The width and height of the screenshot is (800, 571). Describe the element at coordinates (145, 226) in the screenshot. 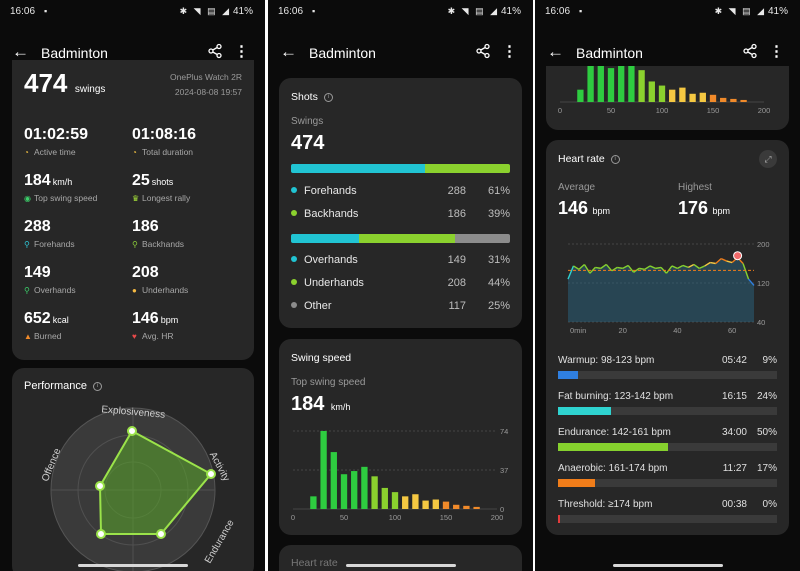

I see `stat-value: 186` at that location.